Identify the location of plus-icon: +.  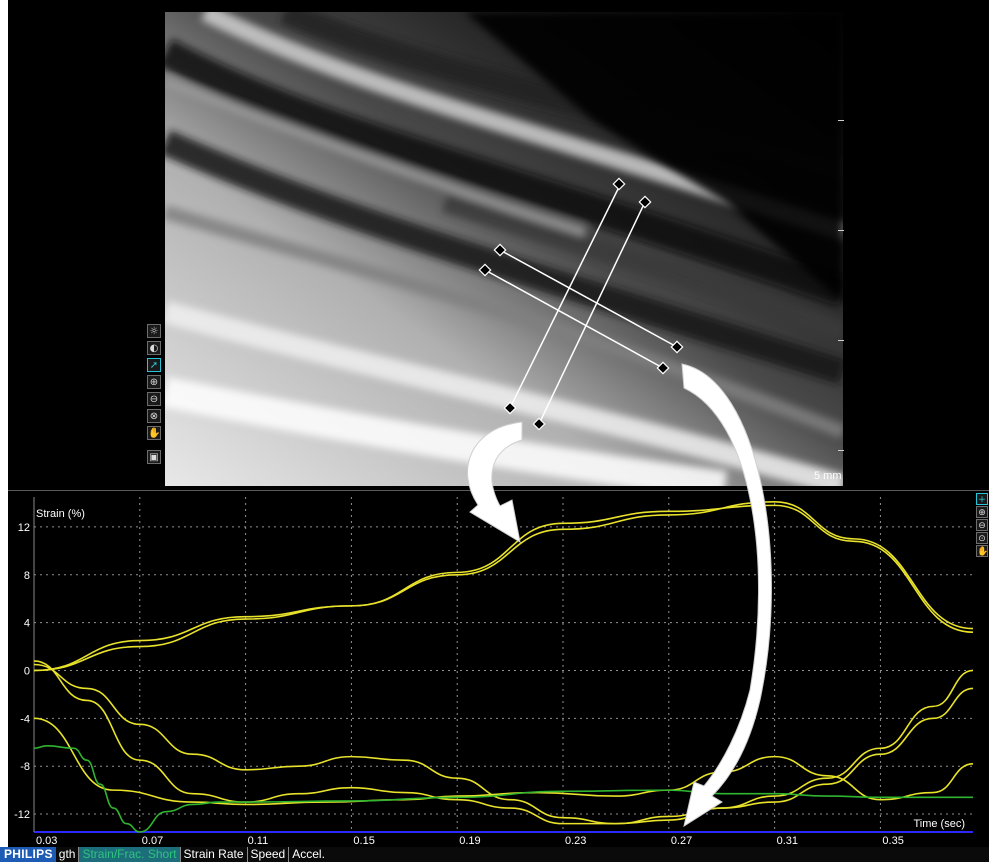
(982, 499).